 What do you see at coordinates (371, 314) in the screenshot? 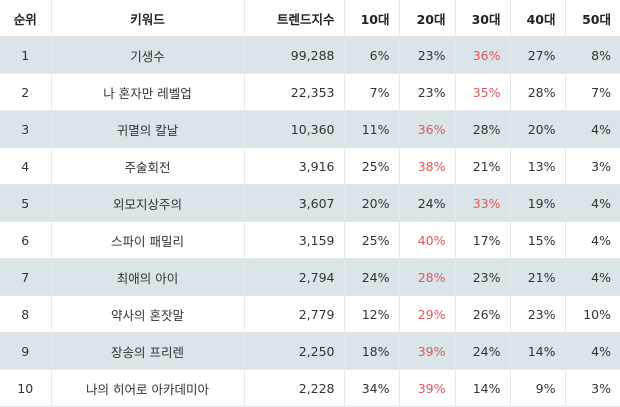
I see `age-10s-cell: 12%` at bounding box center [371, 314].